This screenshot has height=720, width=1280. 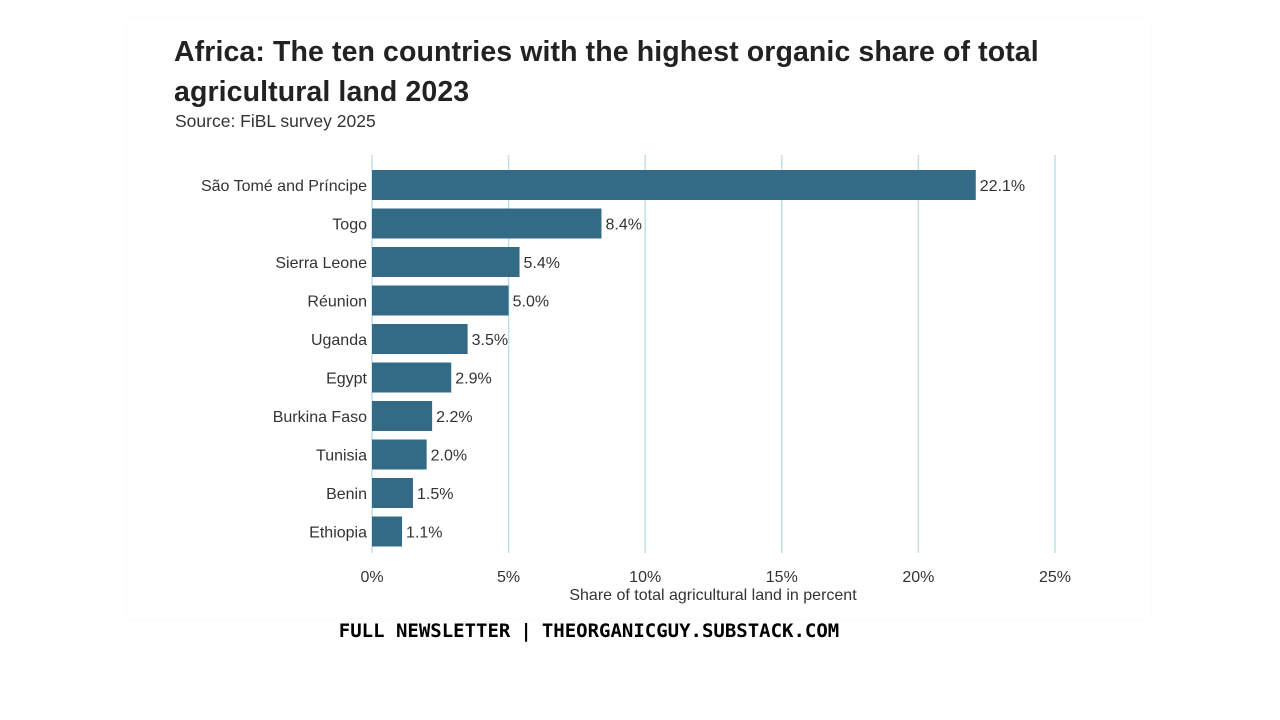 What do you see at coordinates (1055, 577) in the screenshot?
I see `x-tick-label: 25%` at bounding box center [1055, 577].